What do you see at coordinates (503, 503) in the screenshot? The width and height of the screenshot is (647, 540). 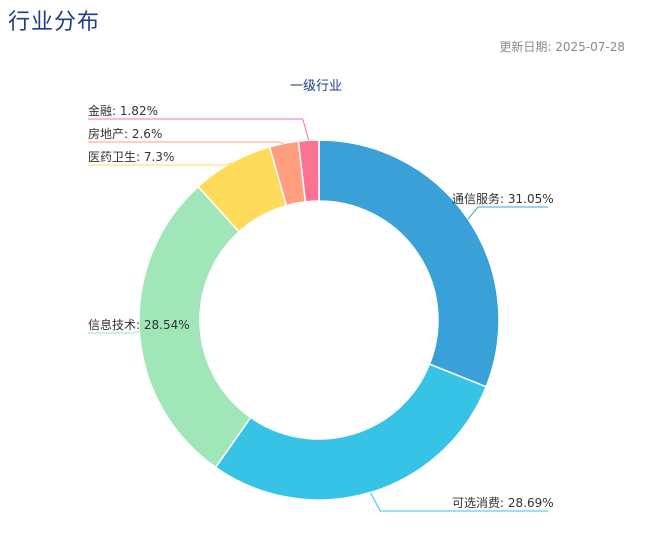 I see `slice-label-可选消费: 可选消费: 28.69%` at bounding box center [503, 503].